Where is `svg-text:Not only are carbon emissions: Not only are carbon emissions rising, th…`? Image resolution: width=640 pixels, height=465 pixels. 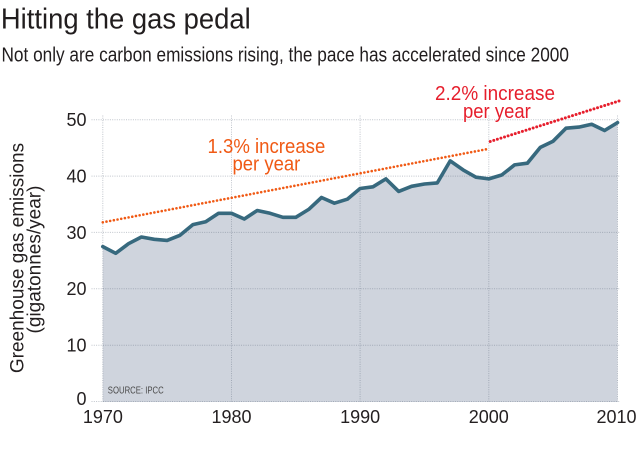
svg-text:Not only are carbon emissions: Not only are carbon emissions rising, th… is located at coordinates (285, 54).